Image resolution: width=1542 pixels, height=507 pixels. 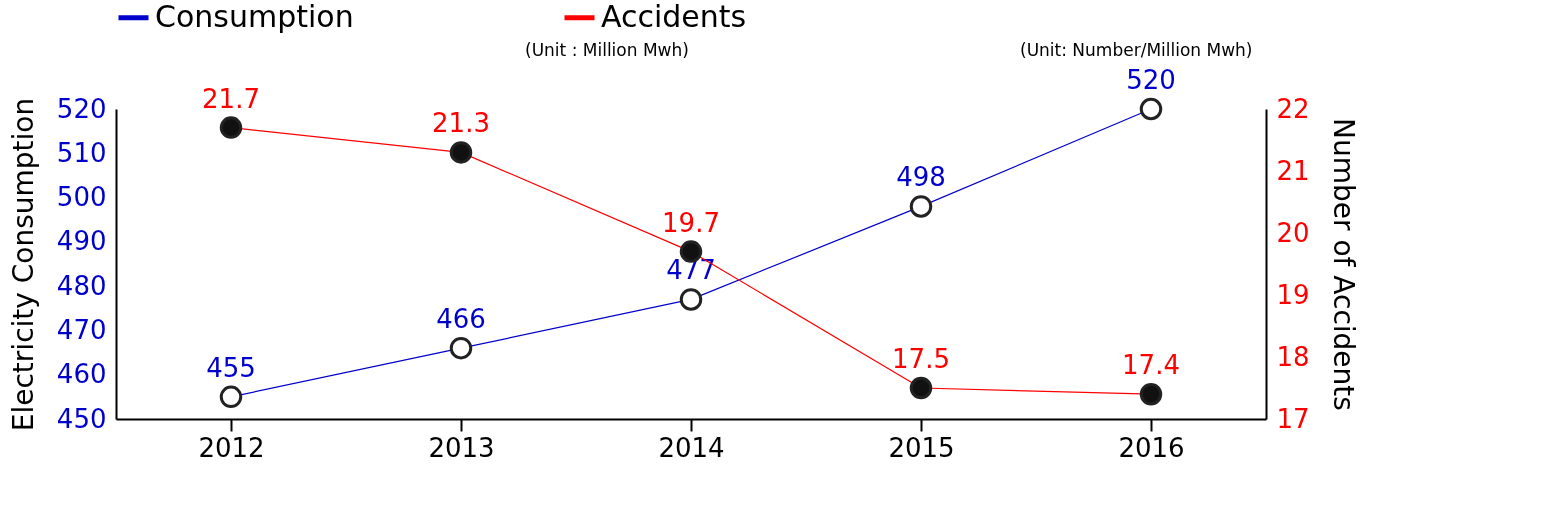 What do you see at coordinates (674, 17) in the screenshot?
I see `legend-label: Accidents` at bounding box center [674, 17].